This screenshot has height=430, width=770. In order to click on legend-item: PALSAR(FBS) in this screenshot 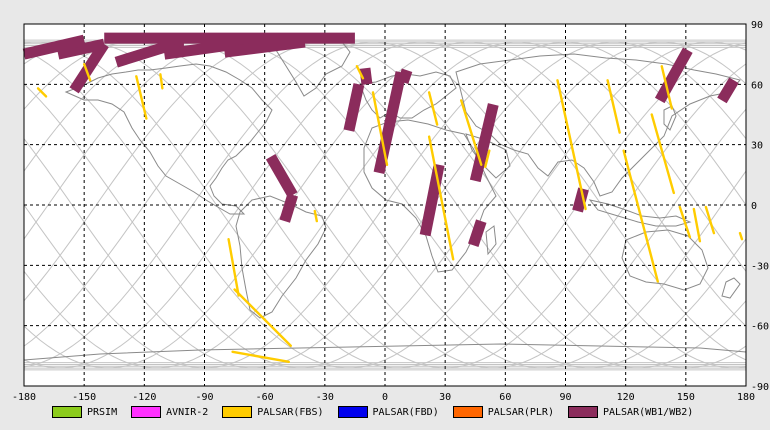, I will do `click(273, 412)`.